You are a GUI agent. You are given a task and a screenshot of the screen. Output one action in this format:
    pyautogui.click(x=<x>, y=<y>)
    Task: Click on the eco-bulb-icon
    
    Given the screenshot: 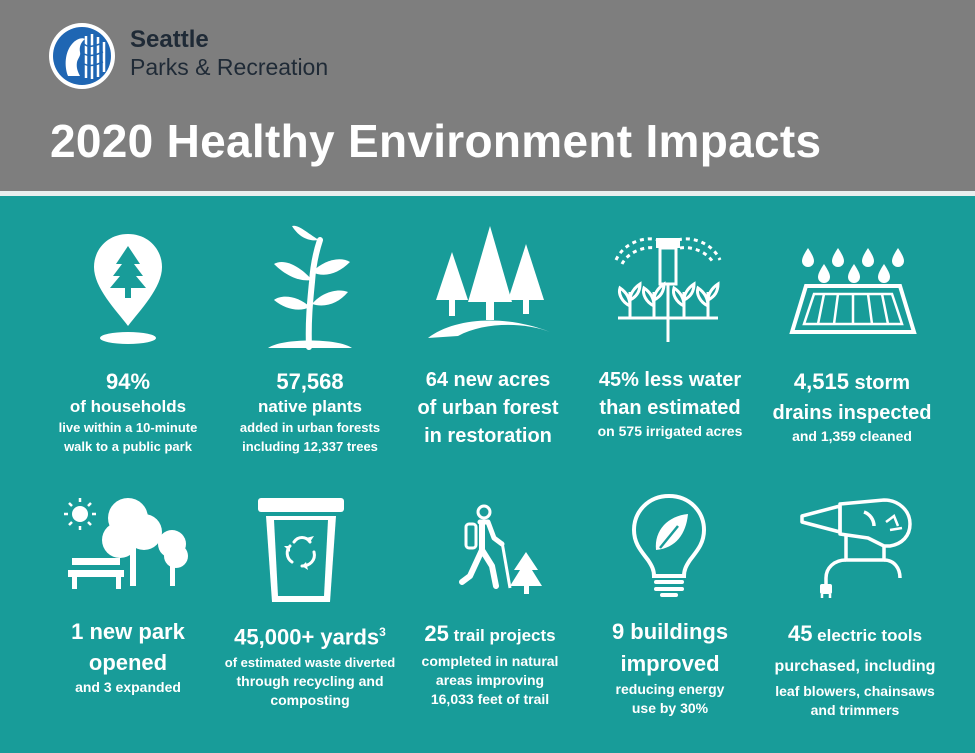 What is the action you would take?
    pyautogui.click(x=669, y=545)
    